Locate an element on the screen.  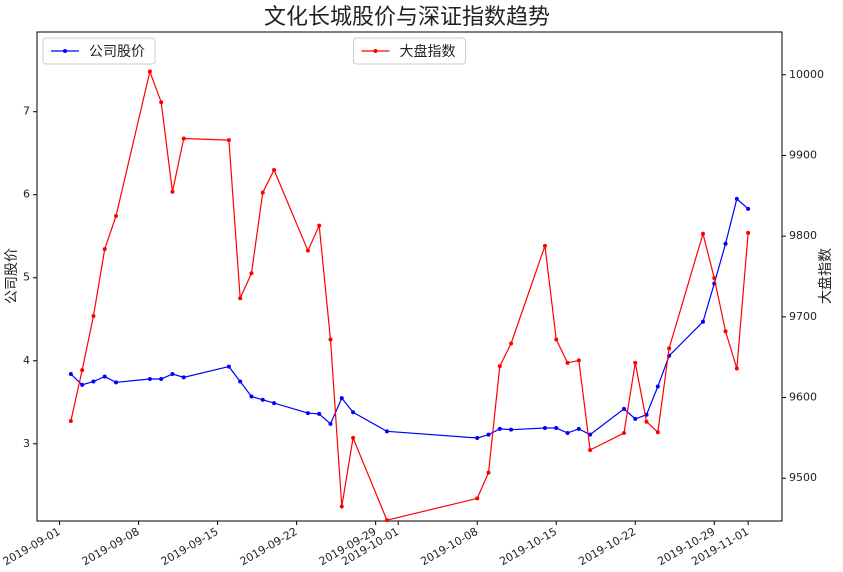
x-tick-label: 2019-10-15 is located at coordinates (528, 546).